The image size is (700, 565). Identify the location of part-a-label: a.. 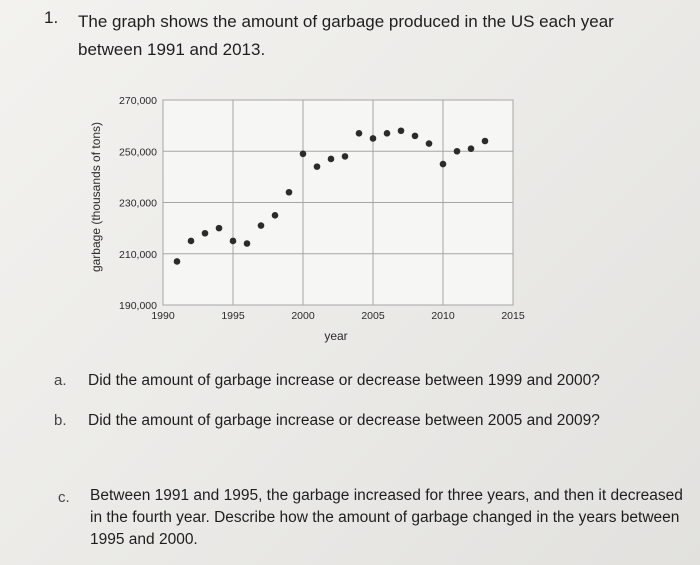
(60, 380).